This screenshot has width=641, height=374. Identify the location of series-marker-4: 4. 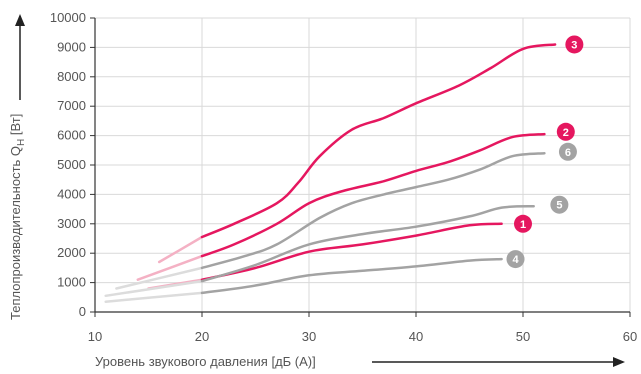
(515, 259).